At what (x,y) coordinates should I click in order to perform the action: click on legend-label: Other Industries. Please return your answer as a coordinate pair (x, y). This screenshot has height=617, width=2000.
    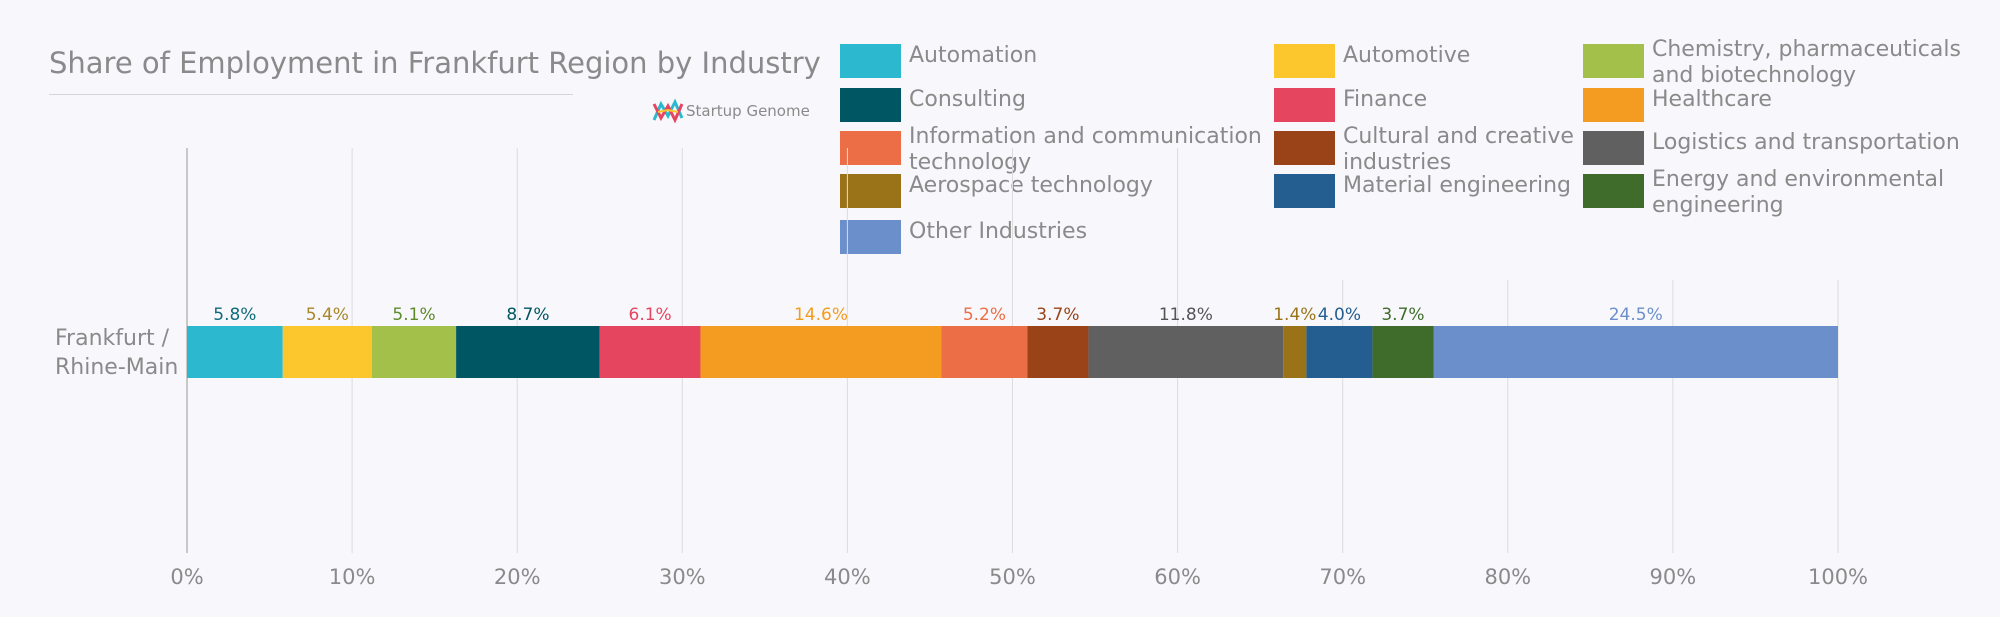
    Looking at the image, I should click on (998, 232).